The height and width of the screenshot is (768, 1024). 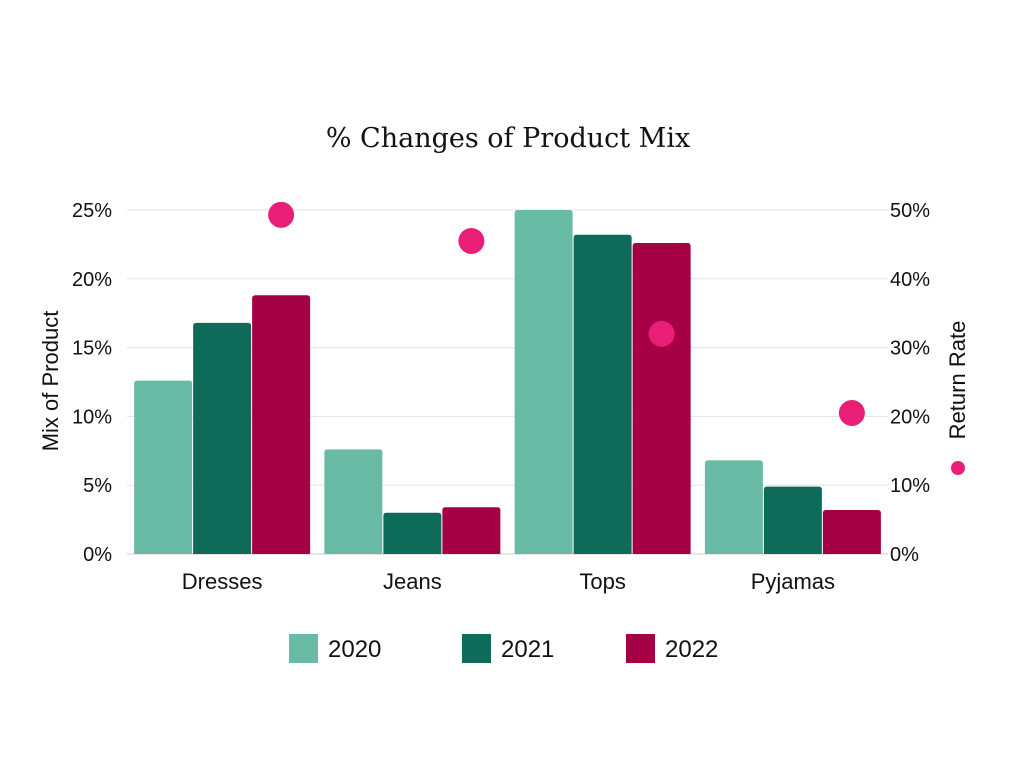 What do you see at coordinates (471, 240) in the screenshot?
I see `return-rate-point-jeans` at bounding box center [471, 240].